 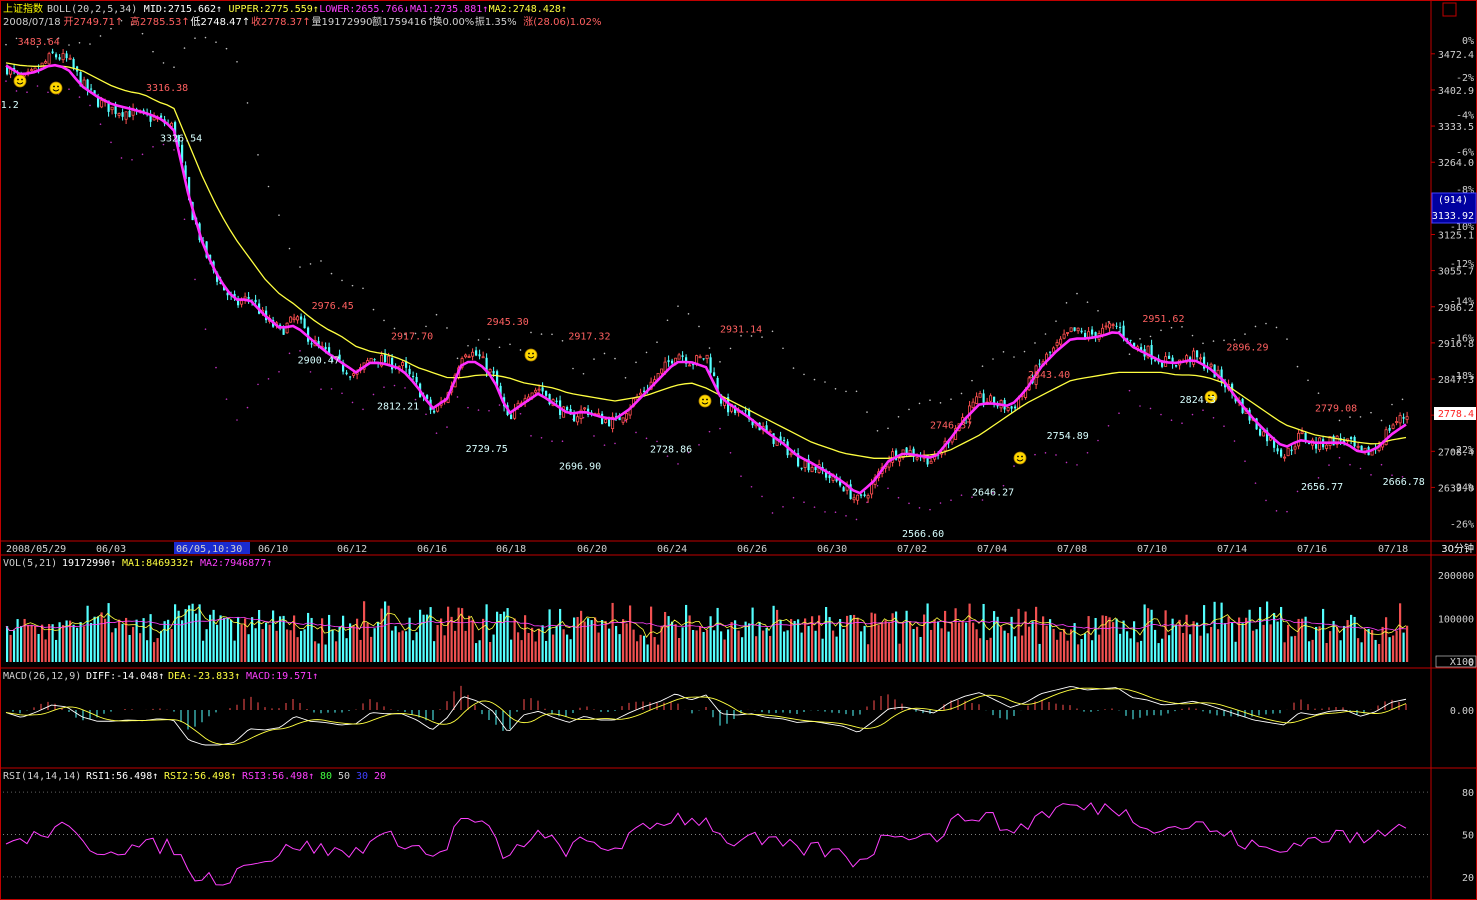 I want to click on smiley-eye, so click(x=1022, y=456).